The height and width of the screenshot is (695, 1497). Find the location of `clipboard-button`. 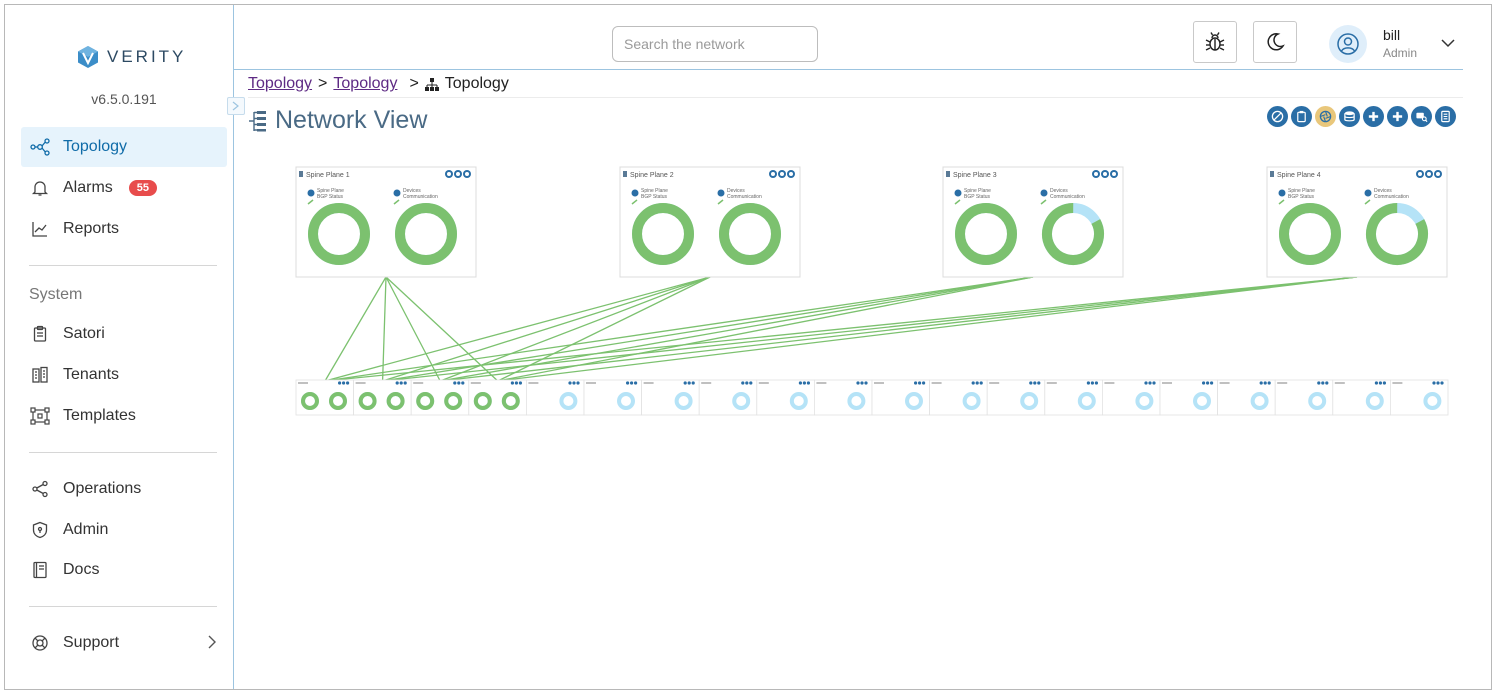

clipboard-button is located at coordinates (1301, 116).